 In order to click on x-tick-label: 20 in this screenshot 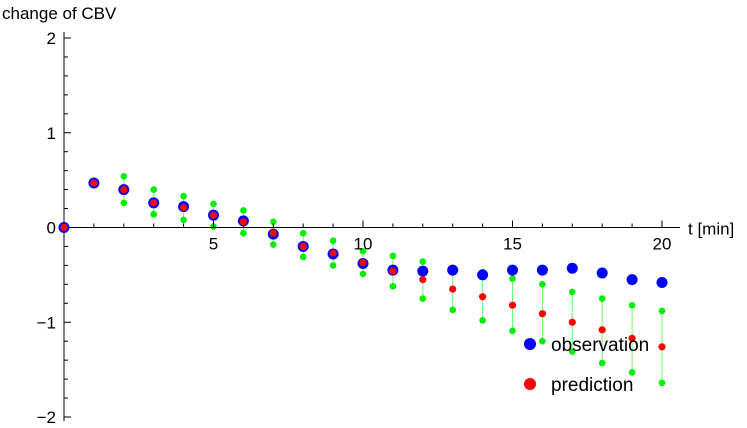, I will do `click(662, 244)`.